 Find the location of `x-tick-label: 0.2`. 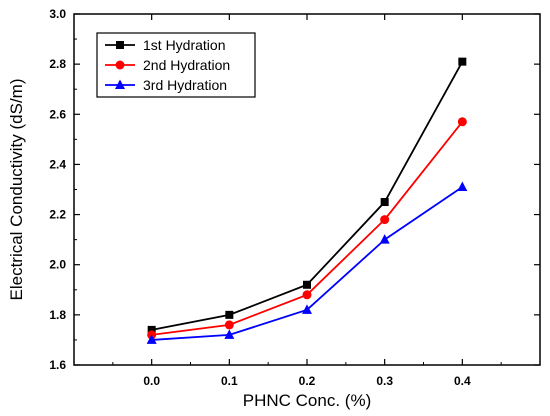

x-tick-label: 0.2 is located at coordinates (307, 381).